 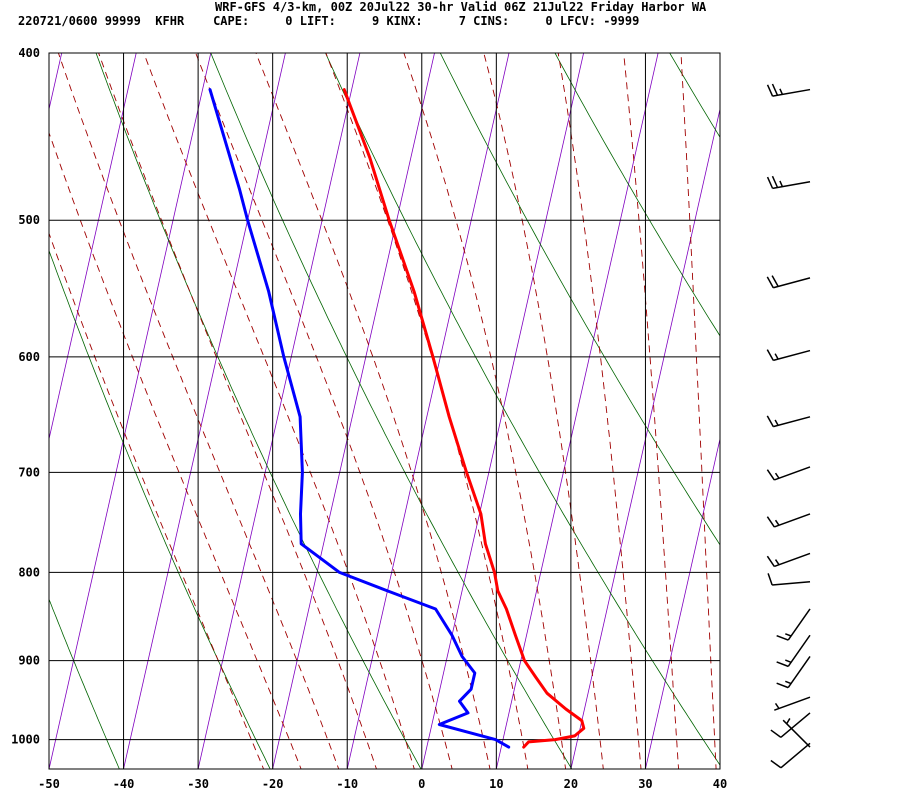 I want to click on x-tick-label: 30, so click(x=645, y=784).